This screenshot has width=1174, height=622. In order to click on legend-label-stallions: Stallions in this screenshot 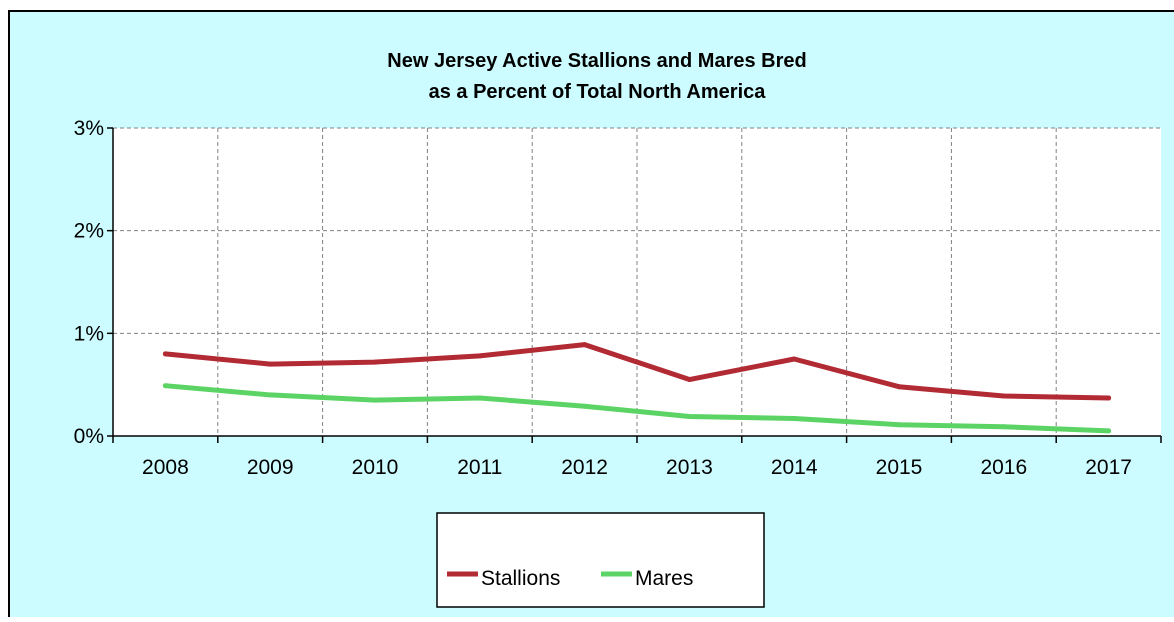, I will do `click(520, 578)`.